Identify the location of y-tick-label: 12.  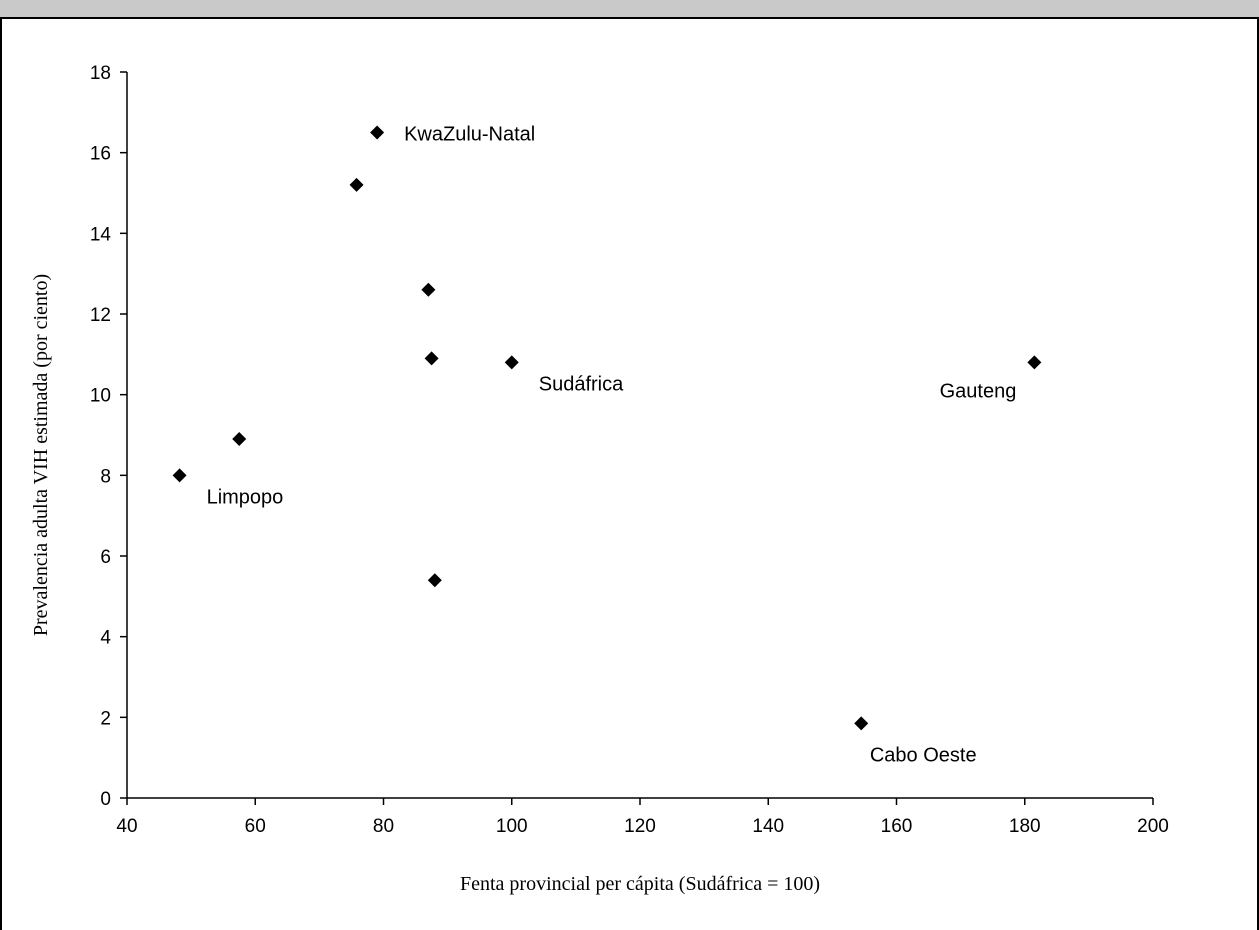
(100, 315).